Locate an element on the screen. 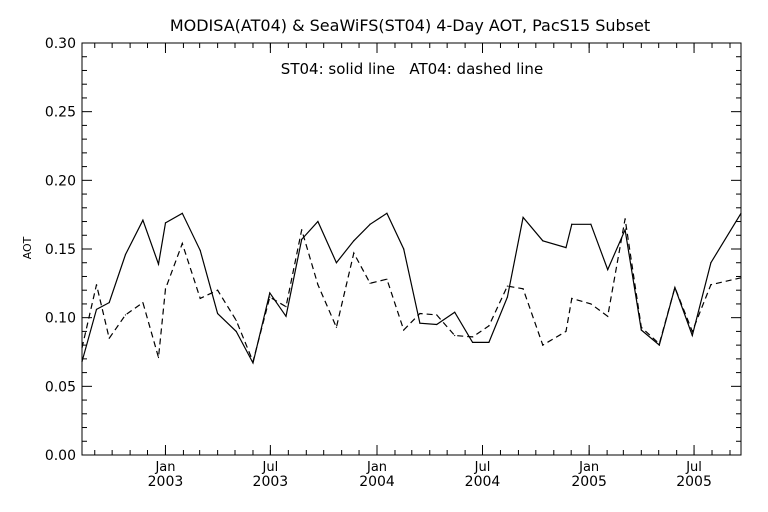  y-tick-label: 0.00 is located at coordinates (60, 456).